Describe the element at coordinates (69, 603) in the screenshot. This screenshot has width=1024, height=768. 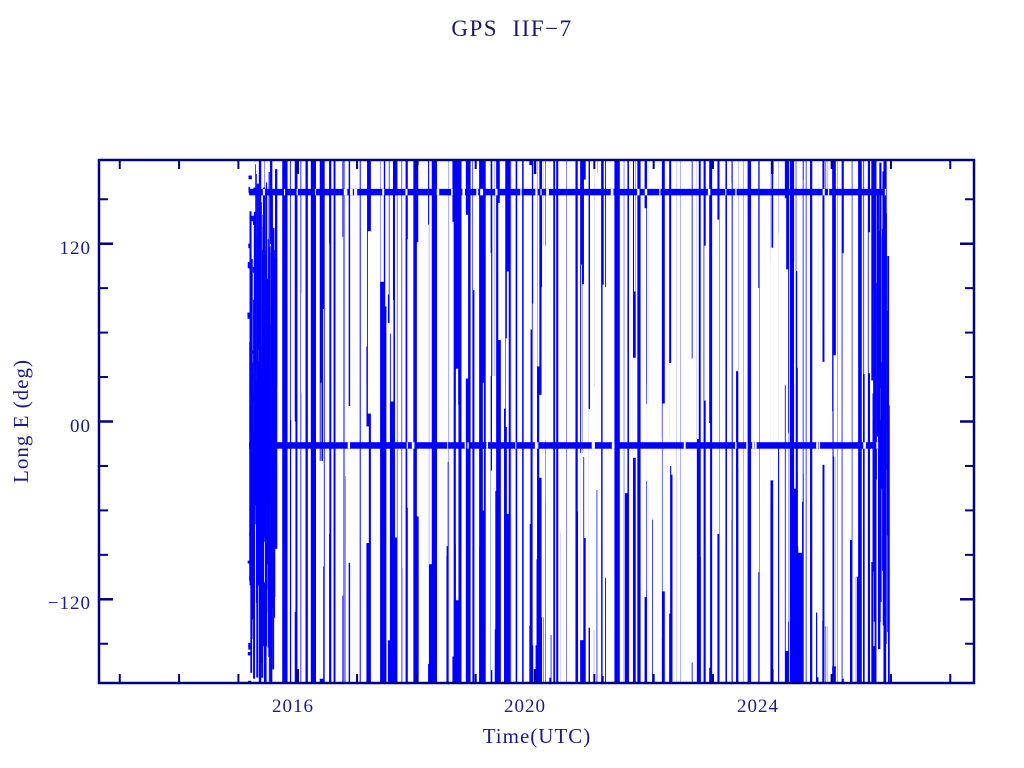
I see `y-tick-label-minus120: −120` at that location.